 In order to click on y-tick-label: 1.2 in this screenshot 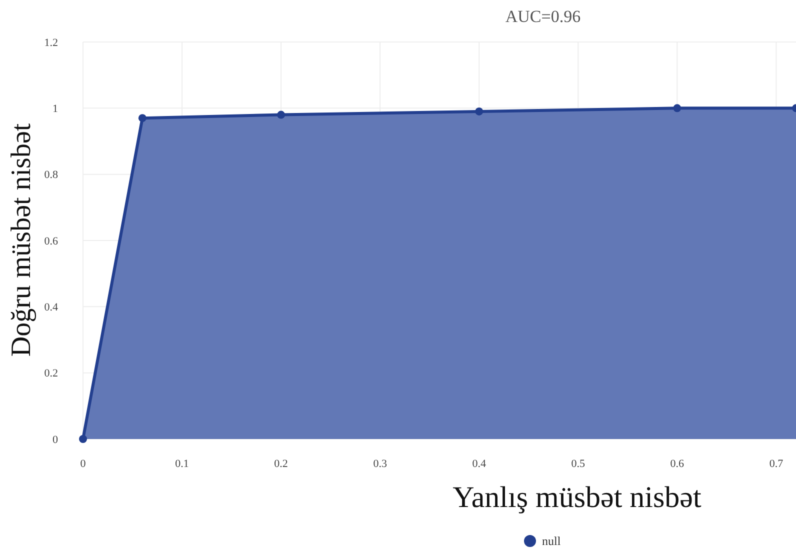, I will do `click(51, 42)`.